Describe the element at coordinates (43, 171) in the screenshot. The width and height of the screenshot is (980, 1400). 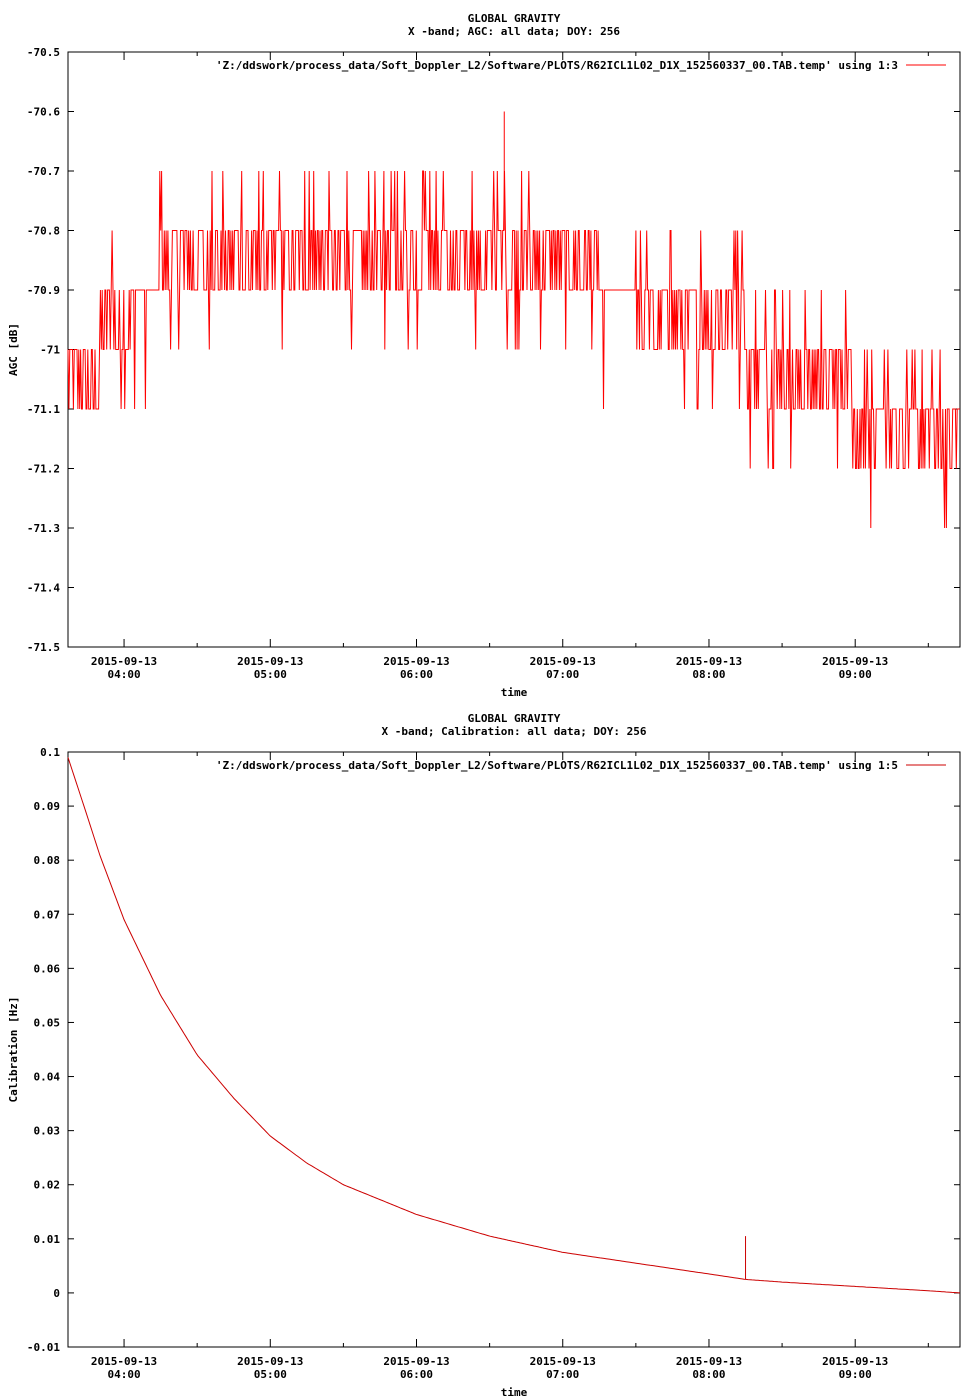
I see `y-tick-label: -70.7` at that location.